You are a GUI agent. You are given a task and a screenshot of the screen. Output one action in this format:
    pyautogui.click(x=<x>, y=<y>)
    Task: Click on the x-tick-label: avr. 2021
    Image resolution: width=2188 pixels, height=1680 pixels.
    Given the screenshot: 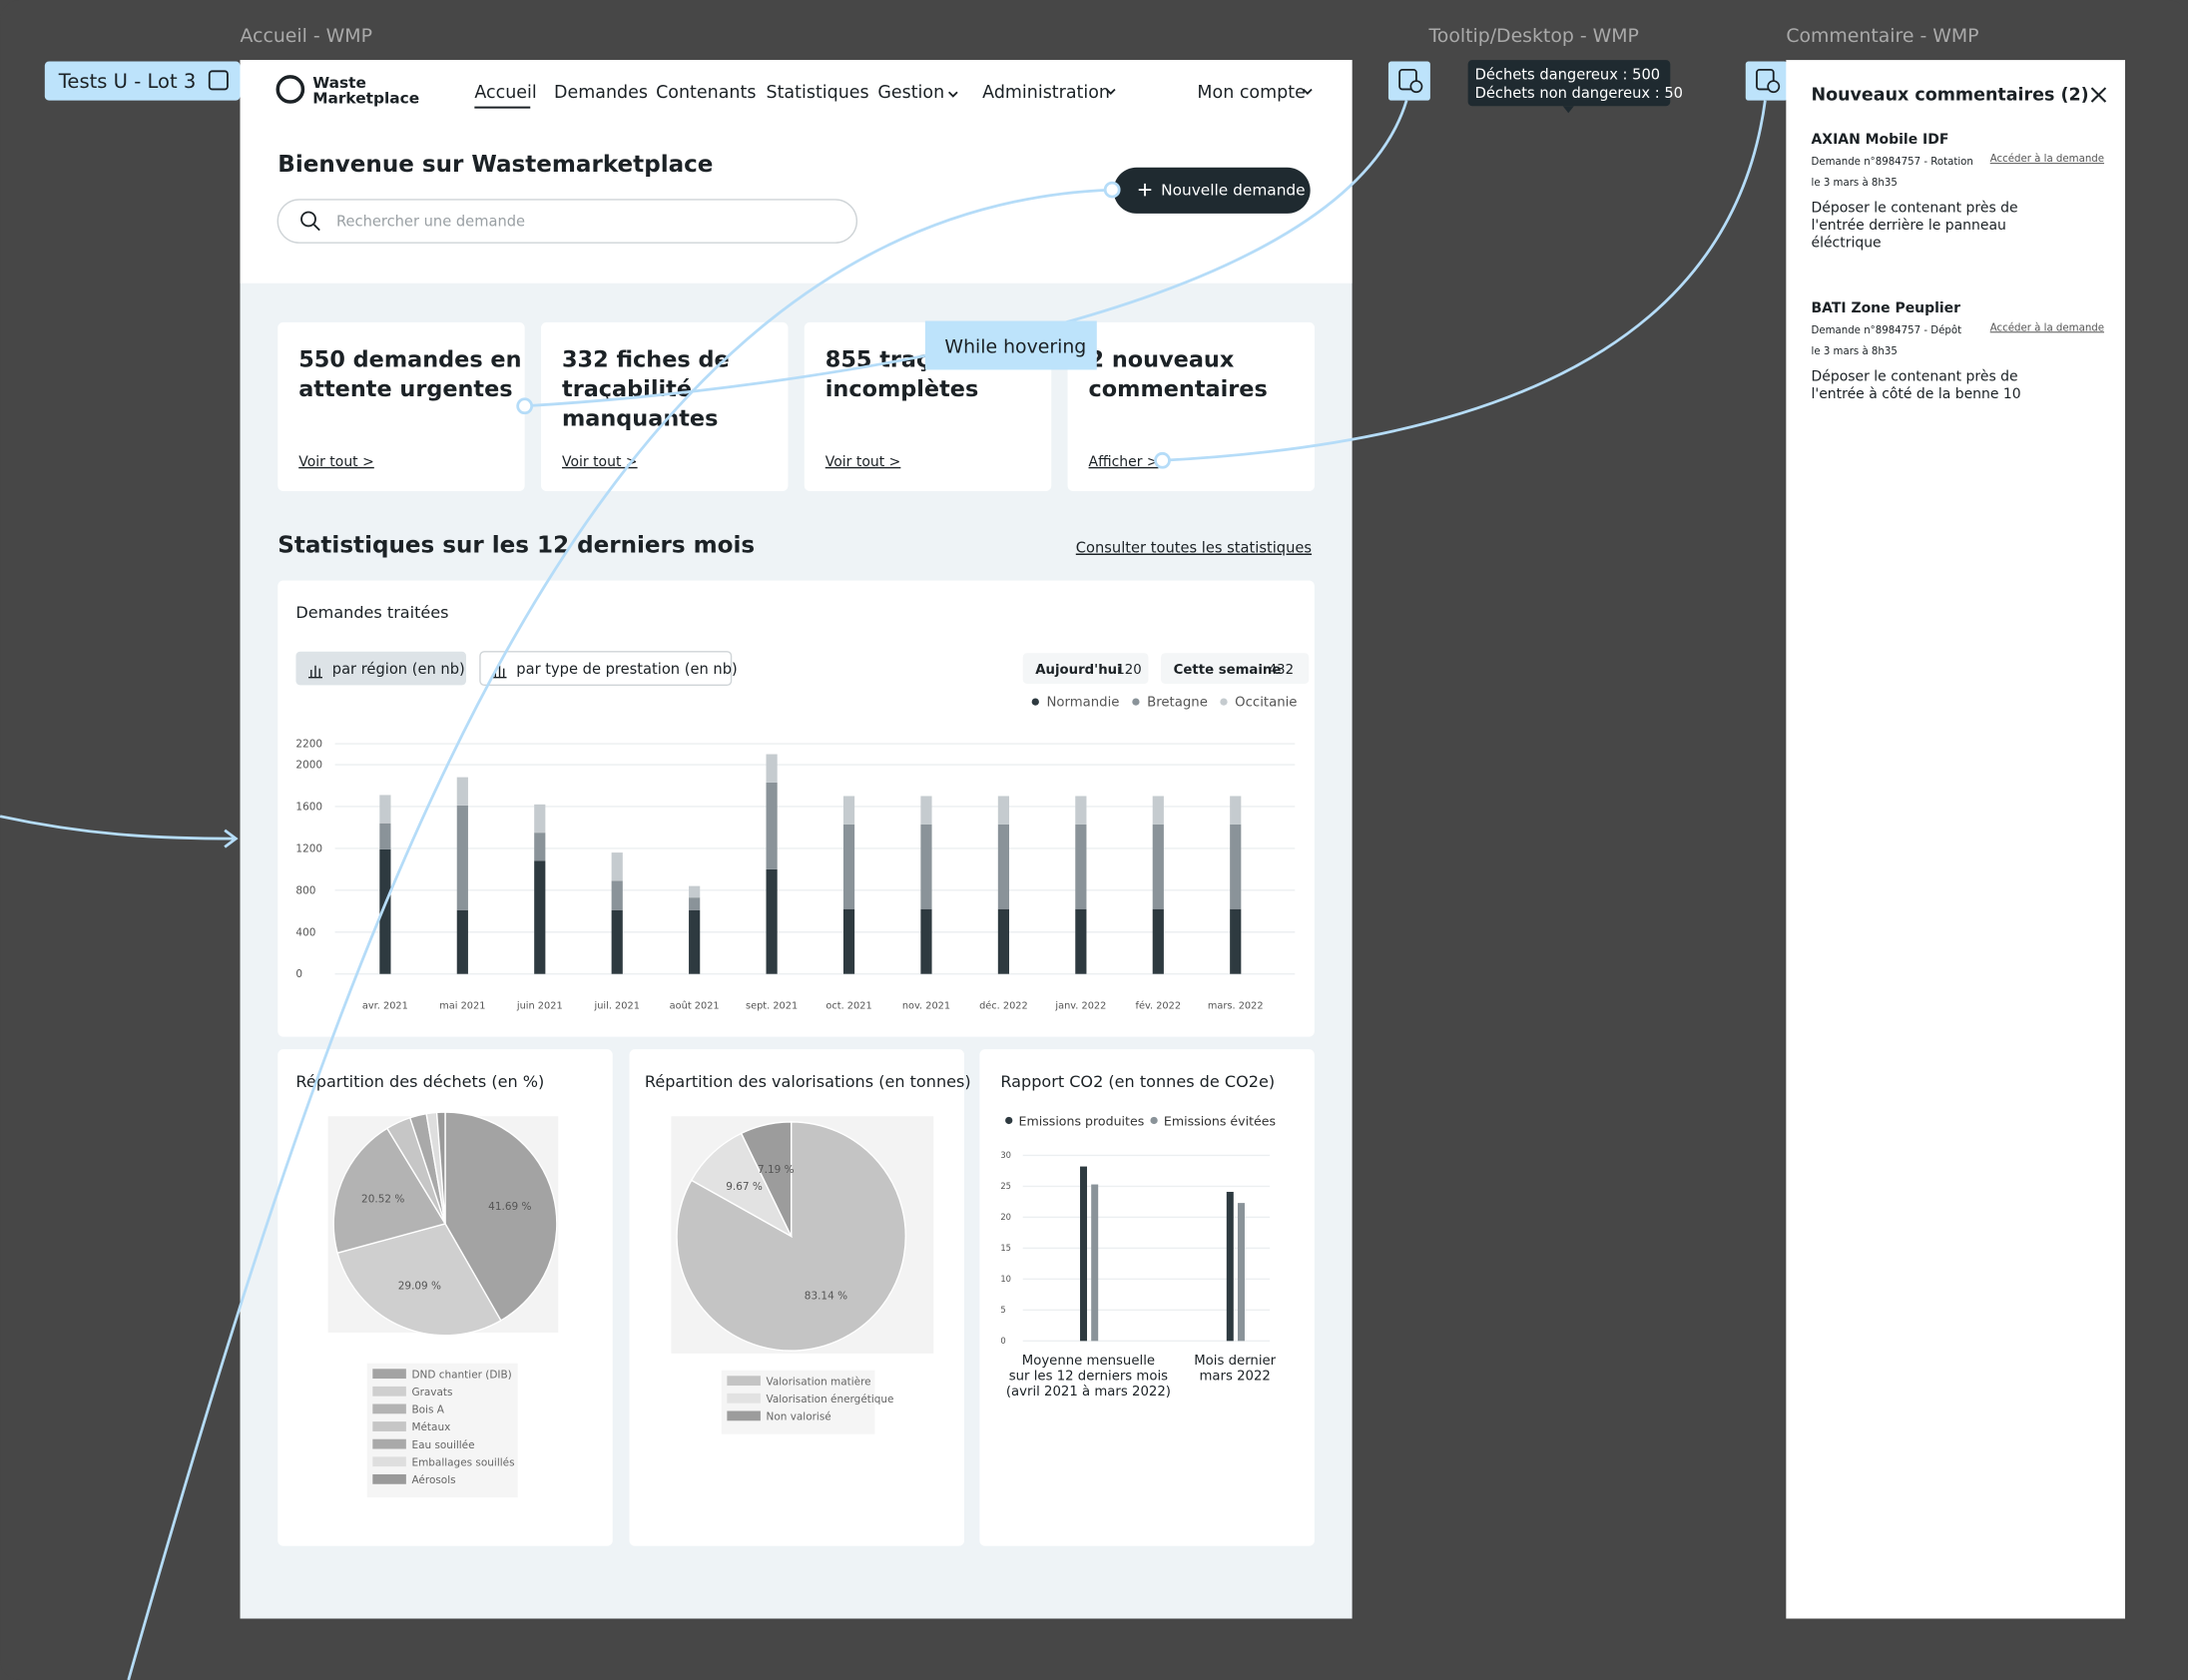 What is the action you would take?
    pyautogui.click(x=385, y=1006)
    